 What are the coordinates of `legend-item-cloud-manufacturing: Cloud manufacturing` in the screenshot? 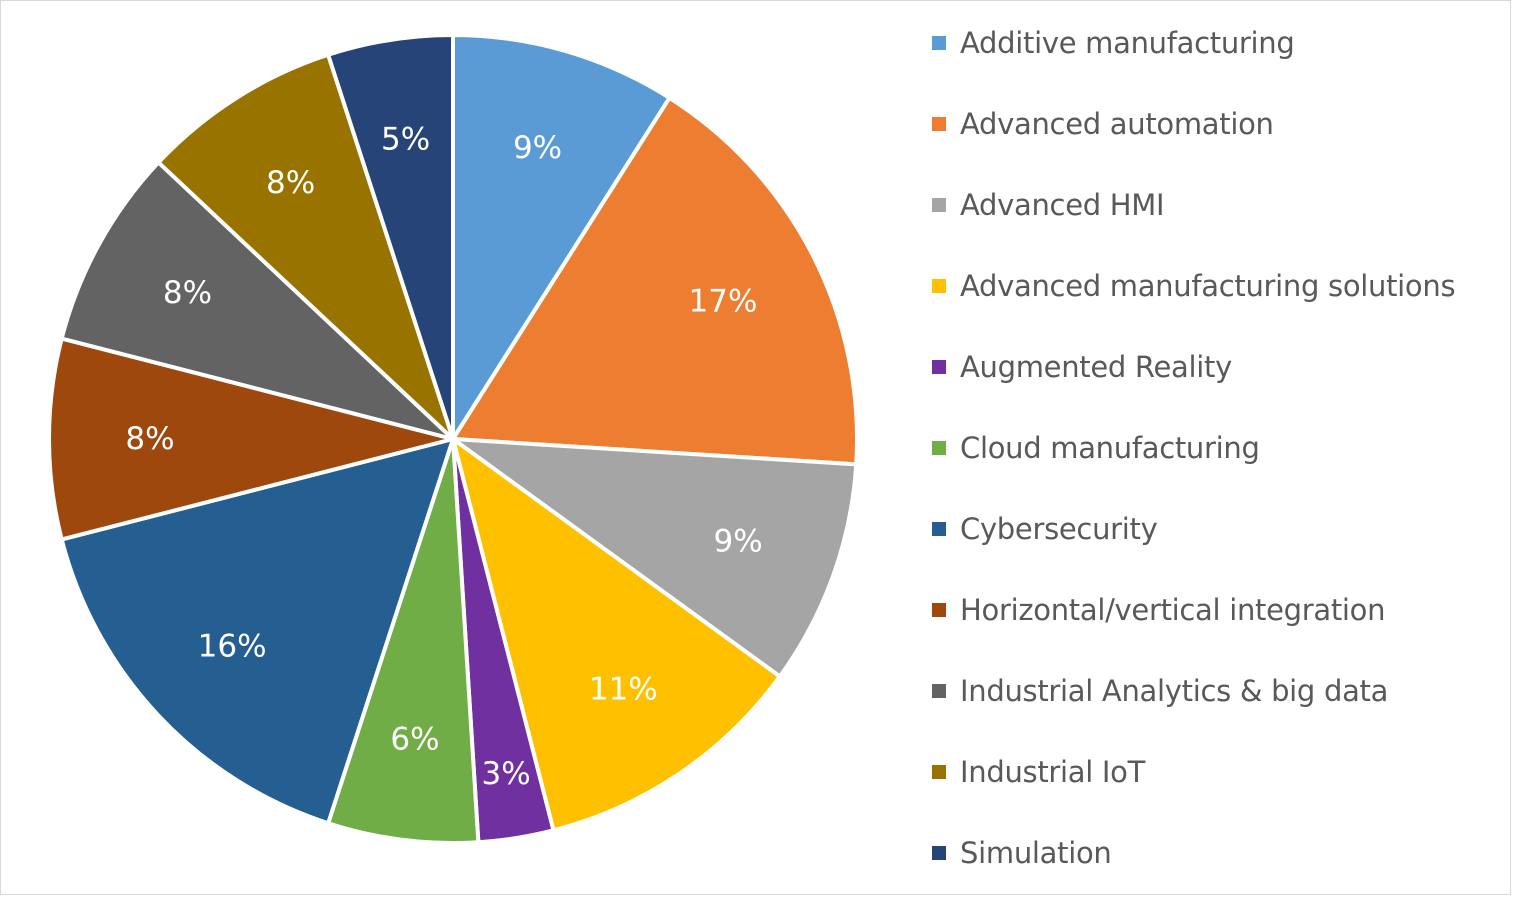 It's located at (1096, 448).